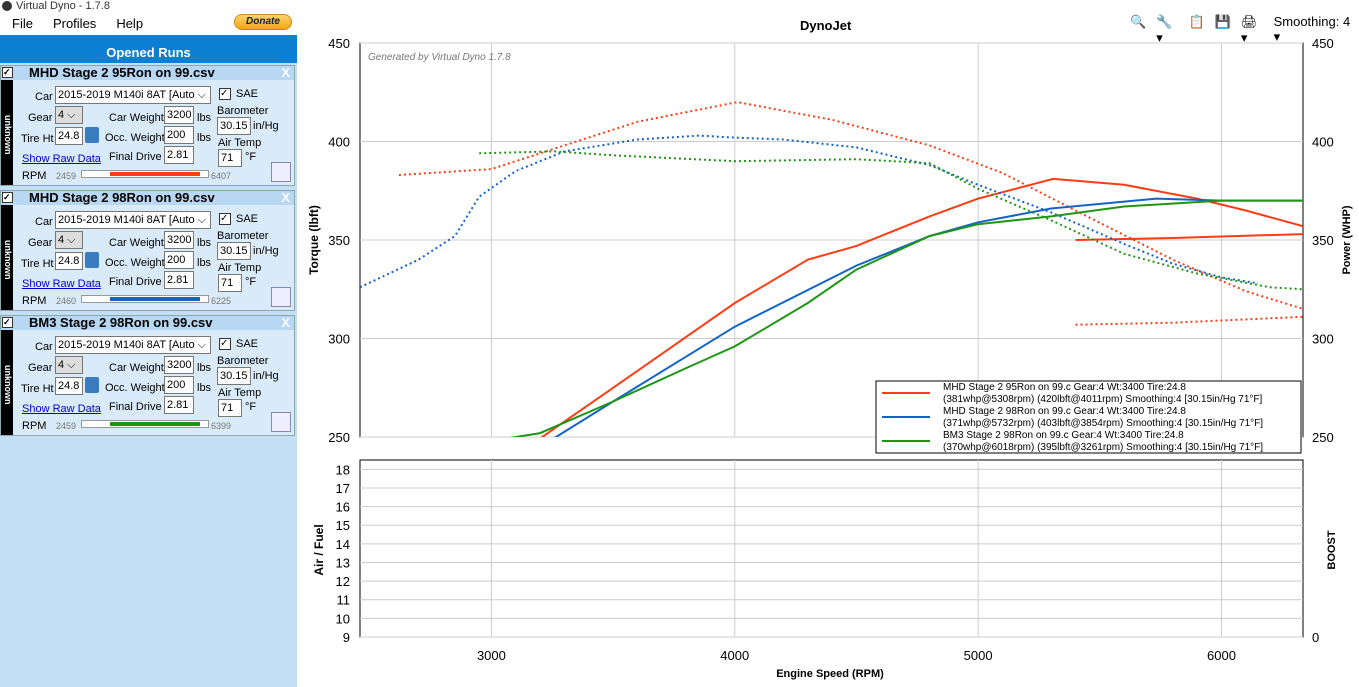 The image size is (1359, 687). Describe the element at coordinates (1323, 142) in the screenshot. I see `y2-tick-label: 400` at that location.